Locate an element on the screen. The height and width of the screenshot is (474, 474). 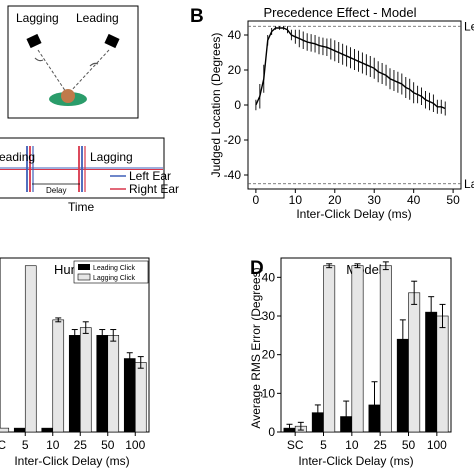
chart-c-xtick-label: 50 is located at coordinates (108, 445).